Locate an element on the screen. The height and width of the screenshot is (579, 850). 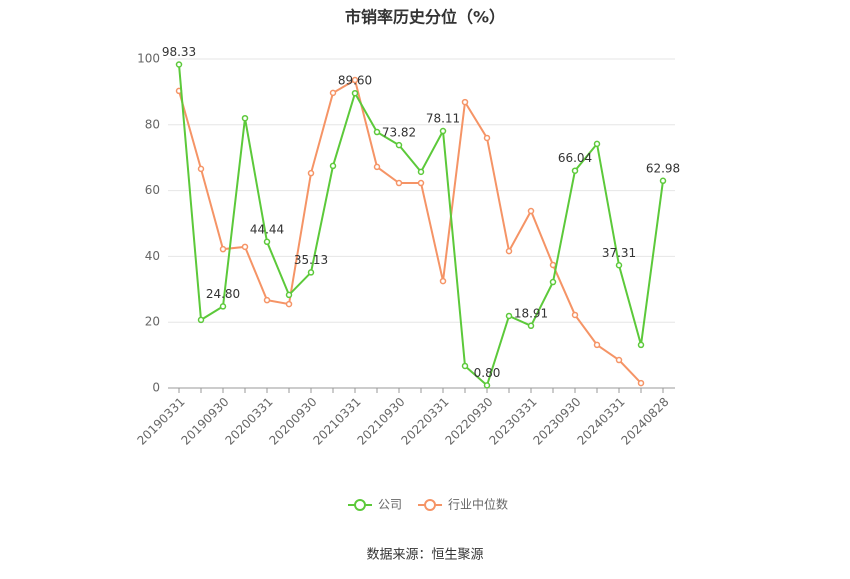
chart-title: 市销率历史分位（%） is located at coordinates (425, 17).